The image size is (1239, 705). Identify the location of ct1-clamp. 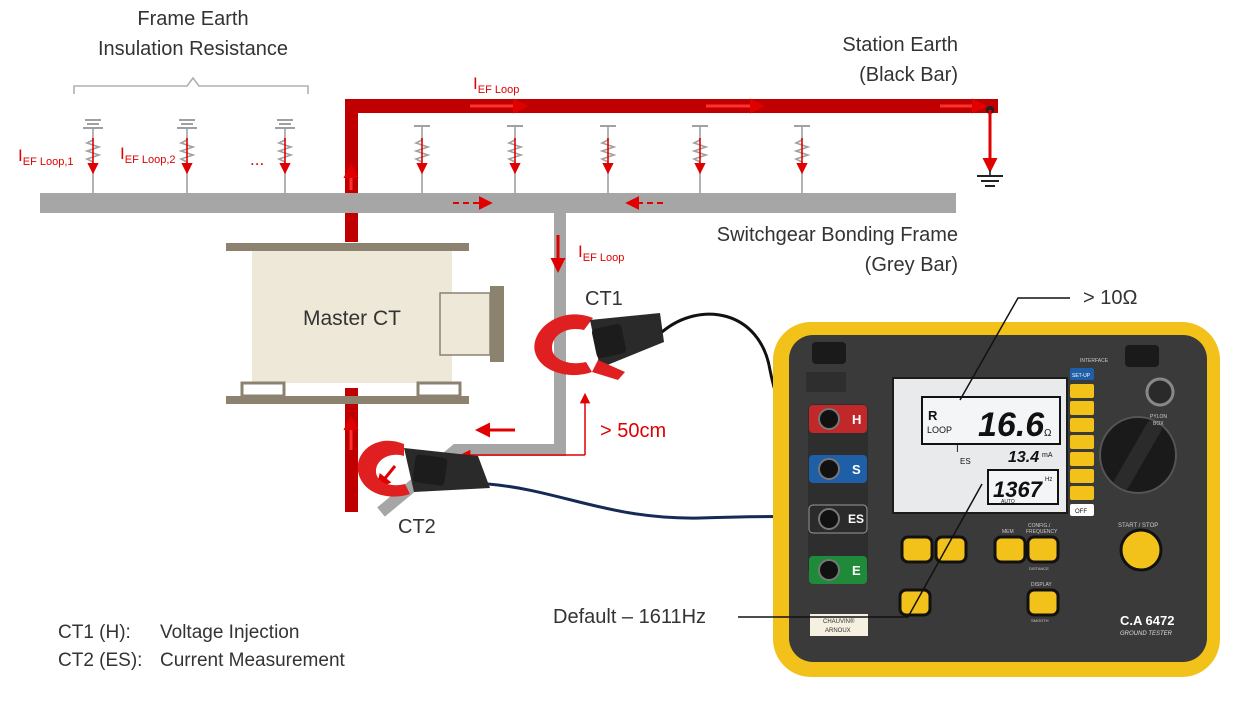
(599, 346).